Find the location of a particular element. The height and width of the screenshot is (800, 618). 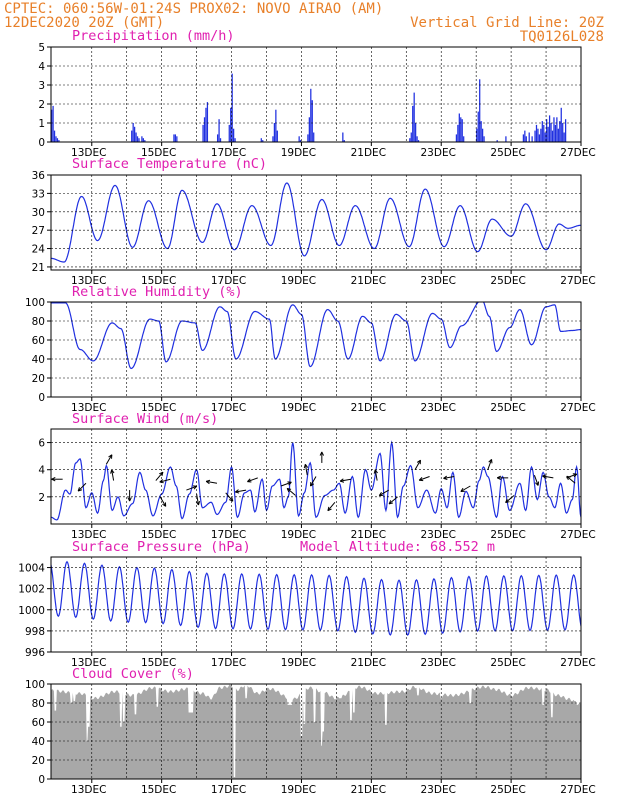

wind-ytick-label: 2 is located at coordinates (41, 498).